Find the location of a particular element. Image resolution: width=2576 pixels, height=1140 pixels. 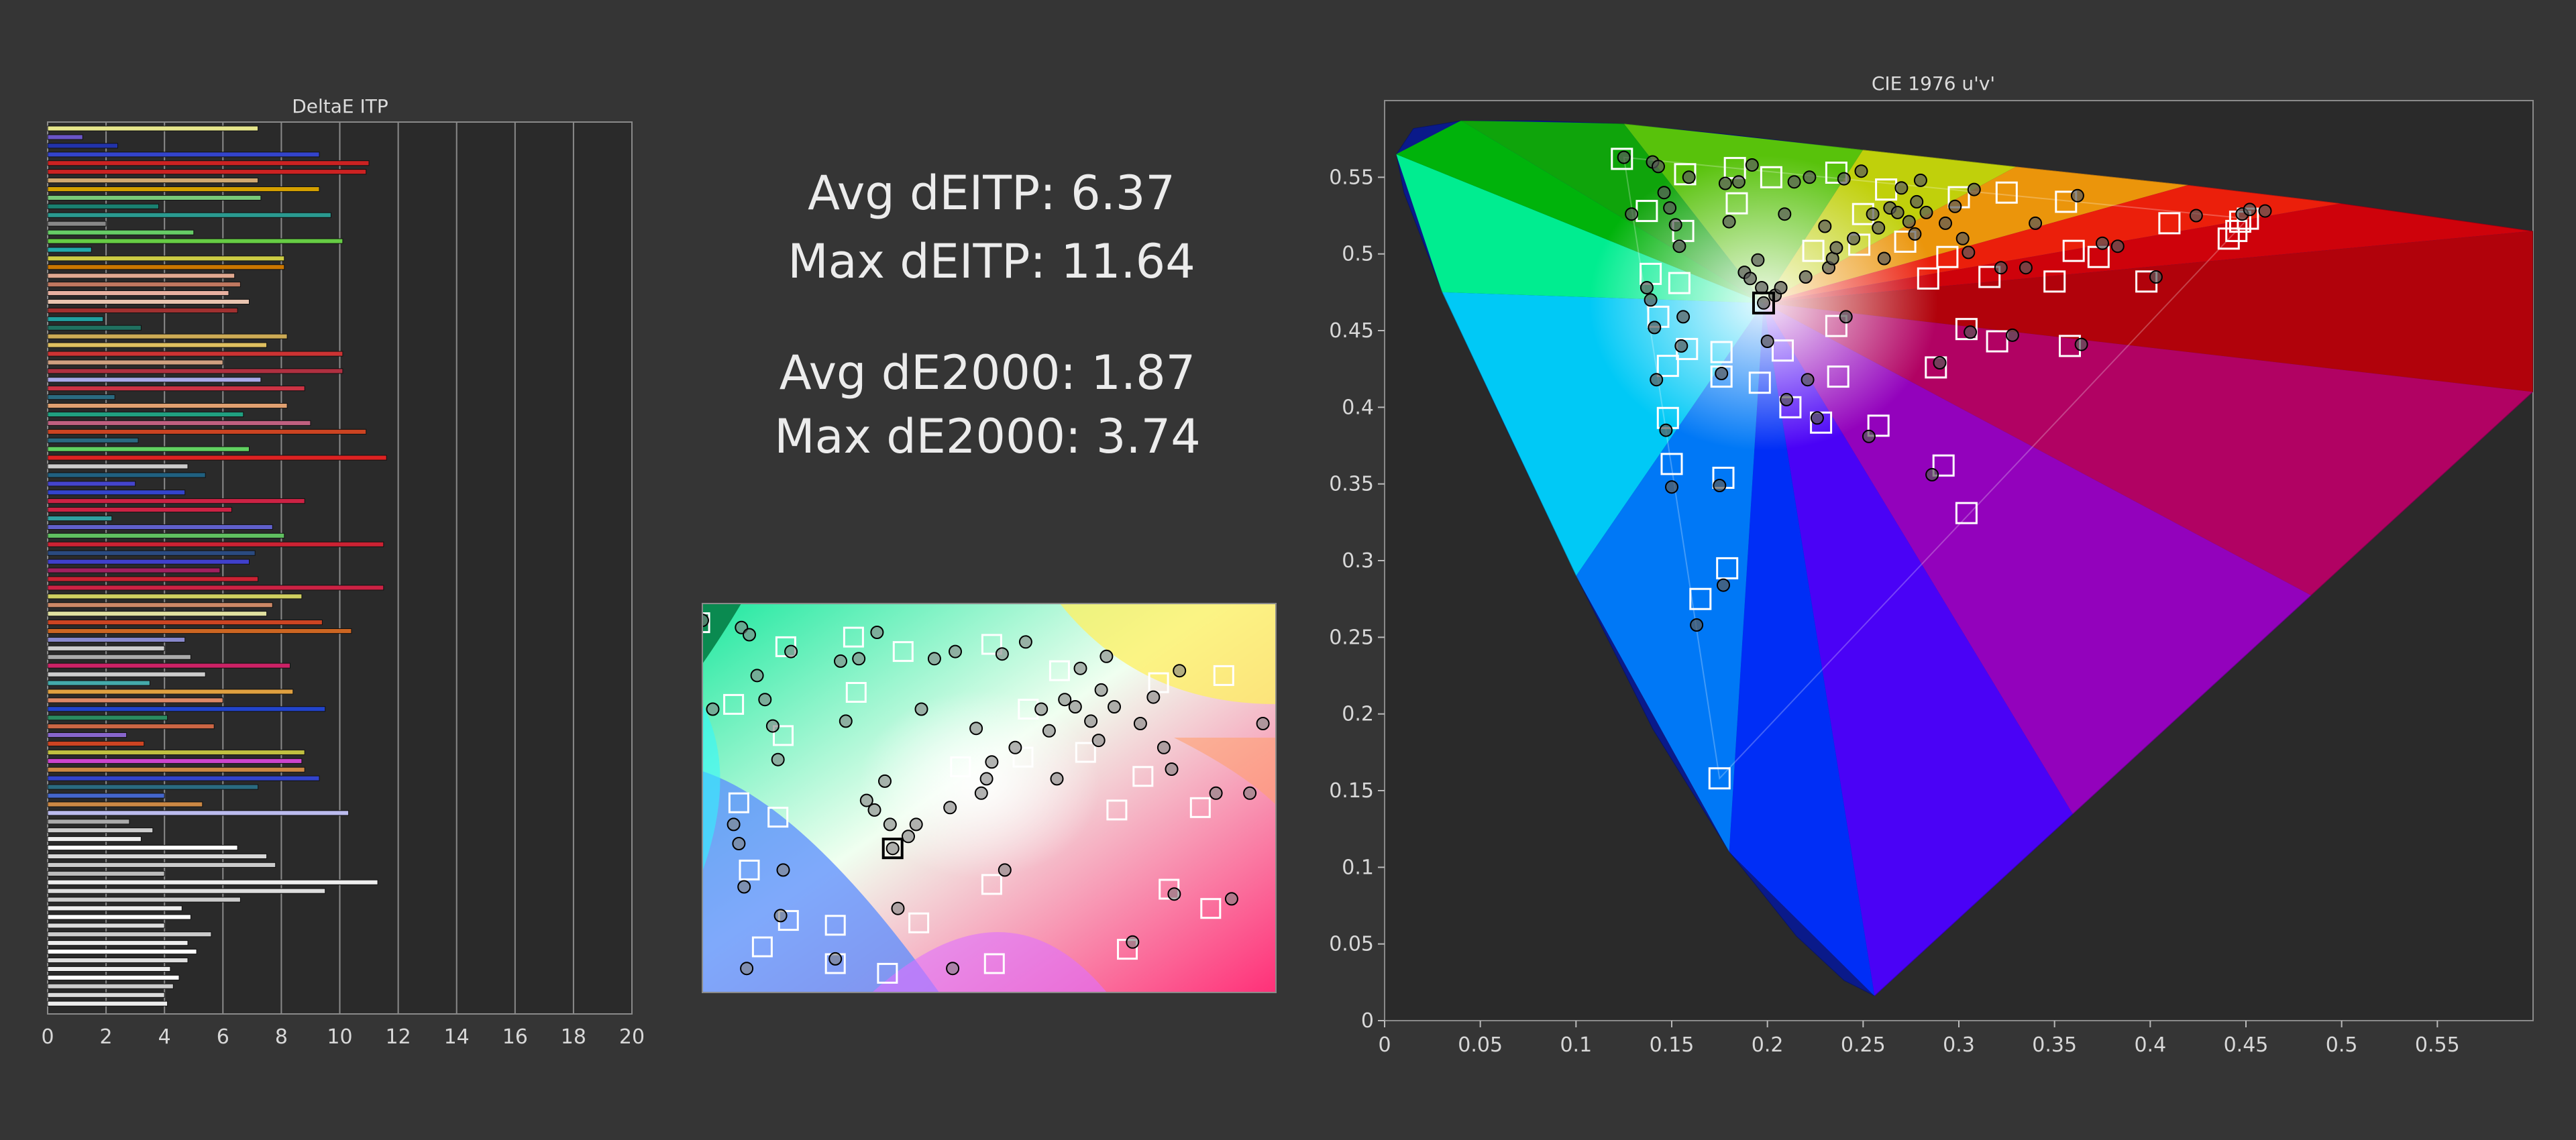

cie-y-tick-label: 0.45 is located at coordinates (1351, 331).